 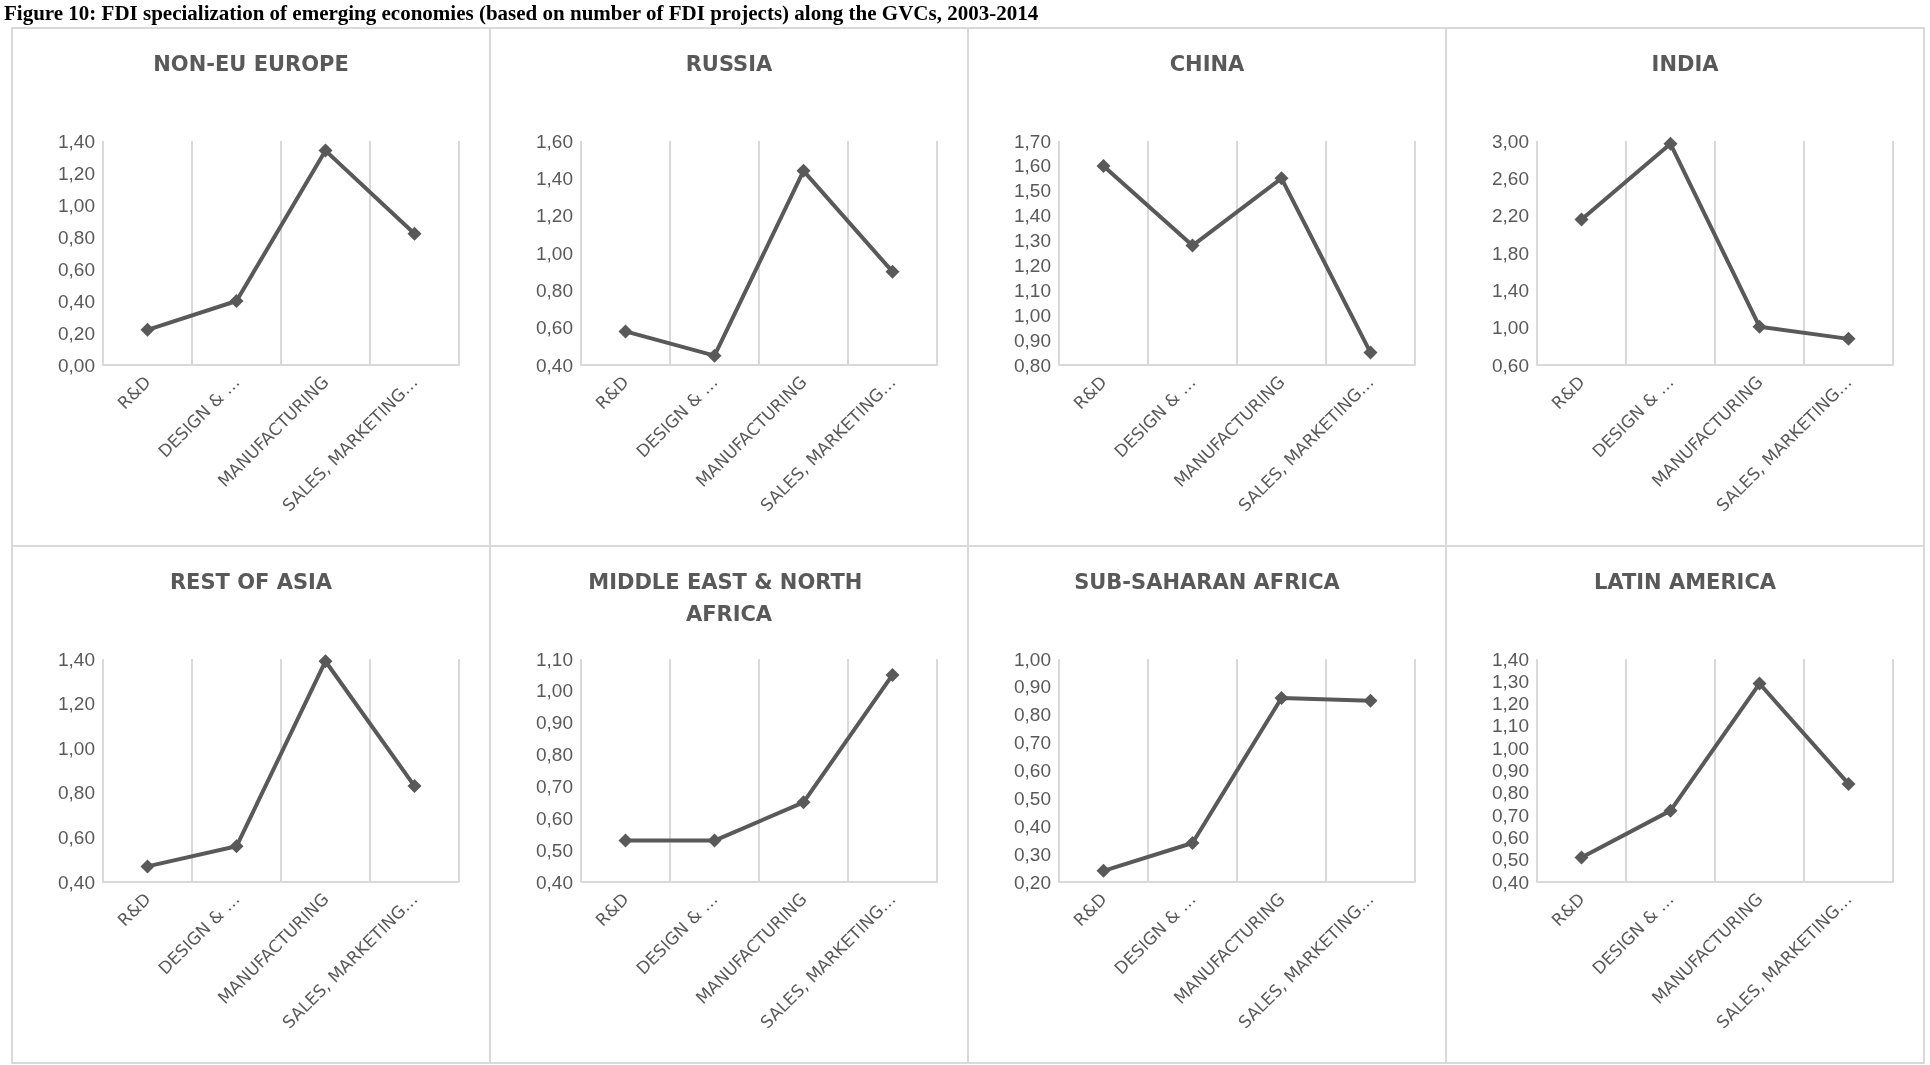 What do you see at coordinates (1207, 582) in the screenshot?
I see `chart-title: SUB-SAHARAN AFRICA` at bounding box center [1207, 582].